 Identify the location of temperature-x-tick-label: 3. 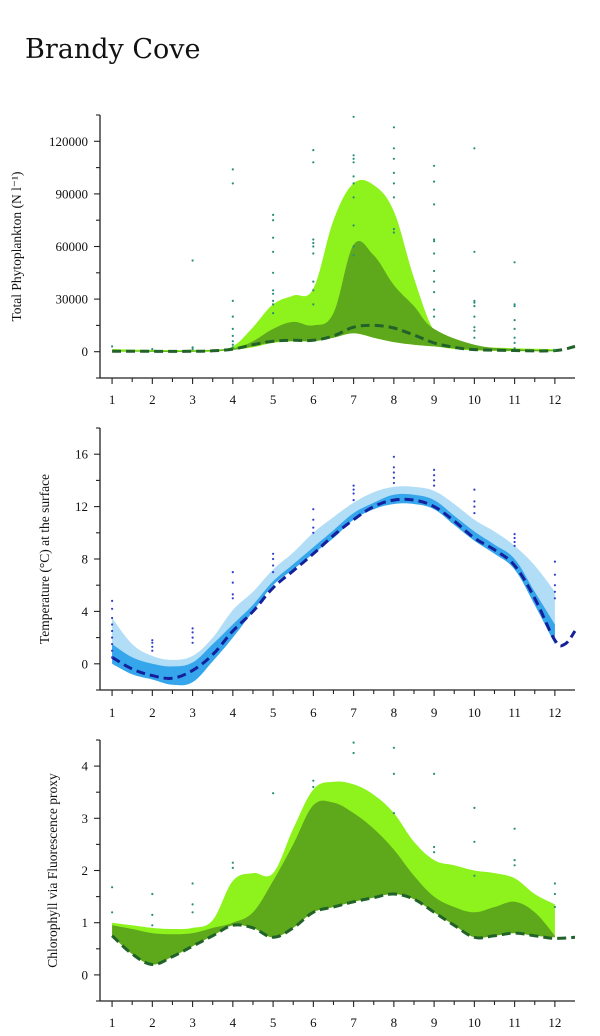
(192, 712).